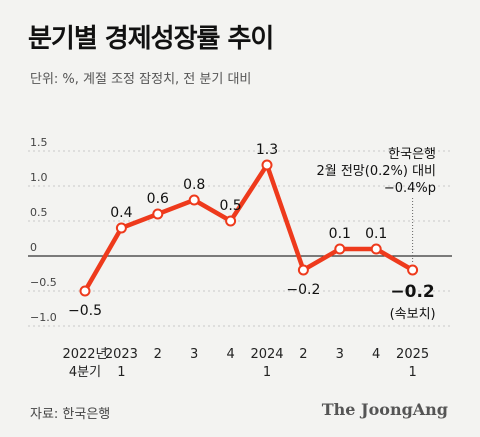  What do you see at coordinates (267, 150) in the screenshot?
I see `data-label: 1.3` at bounding box center [267, 150].